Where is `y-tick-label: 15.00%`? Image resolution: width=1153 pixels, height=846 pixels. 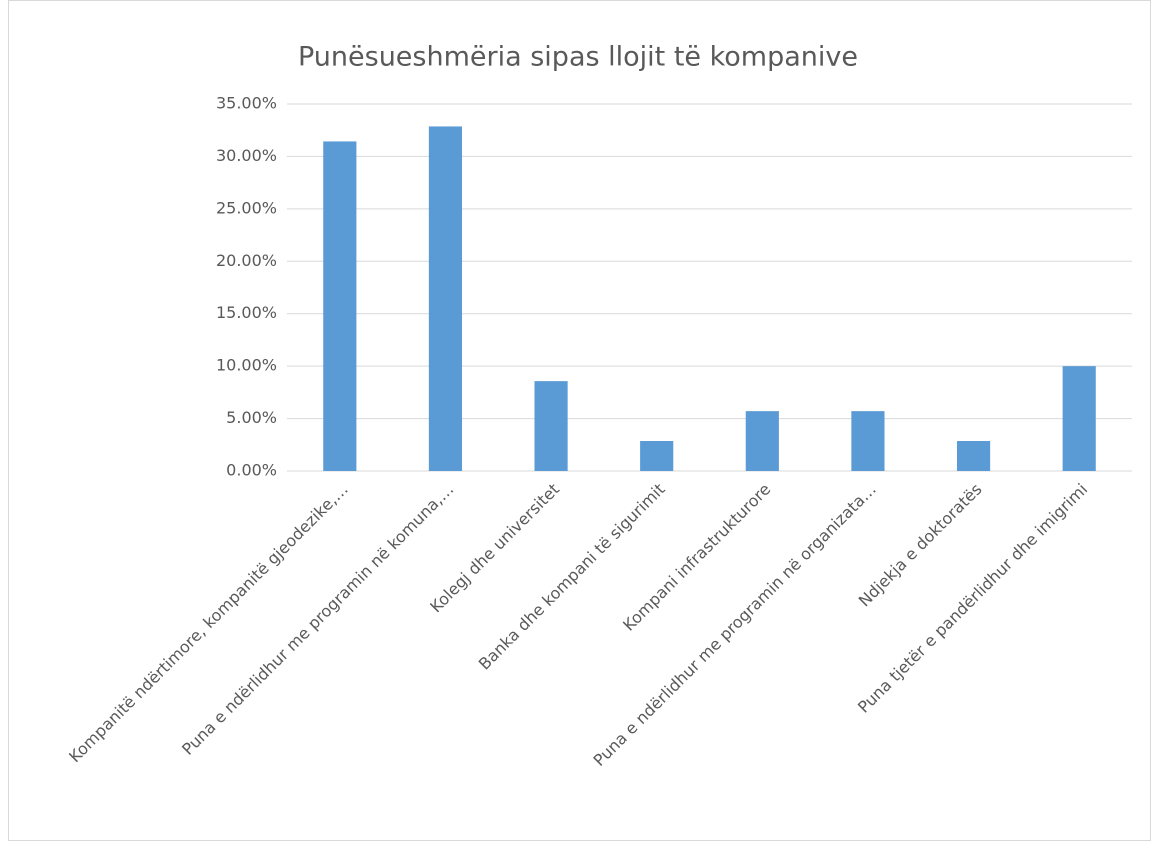 y-tick-label: 15.00% is located at coordinates (246, 312).